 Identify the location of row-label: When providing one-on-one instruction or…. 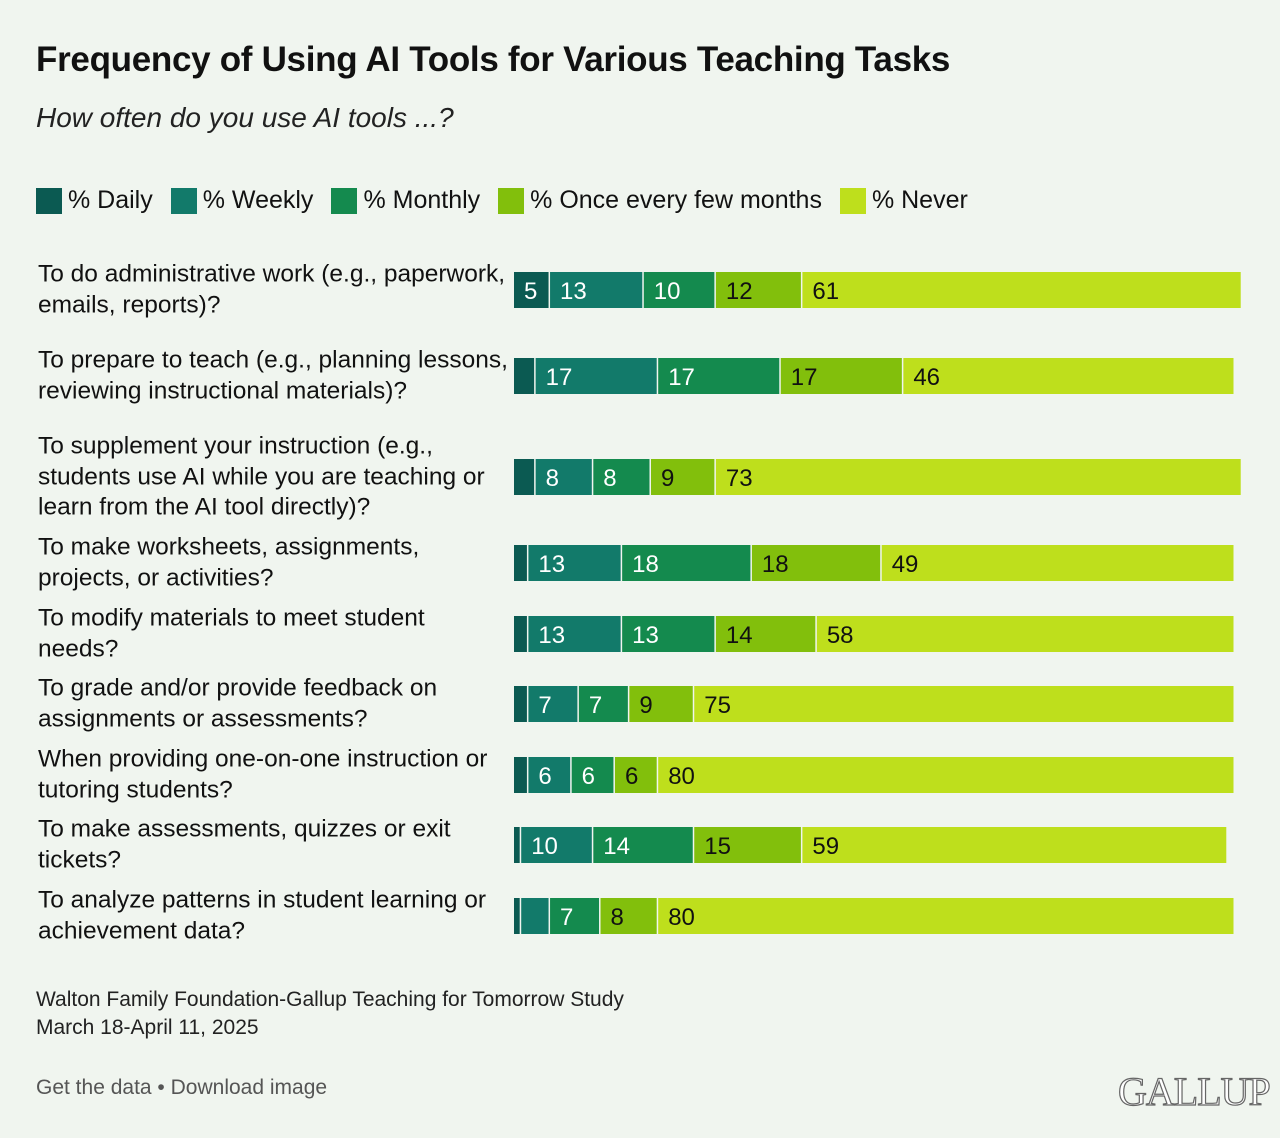
(263, 774).